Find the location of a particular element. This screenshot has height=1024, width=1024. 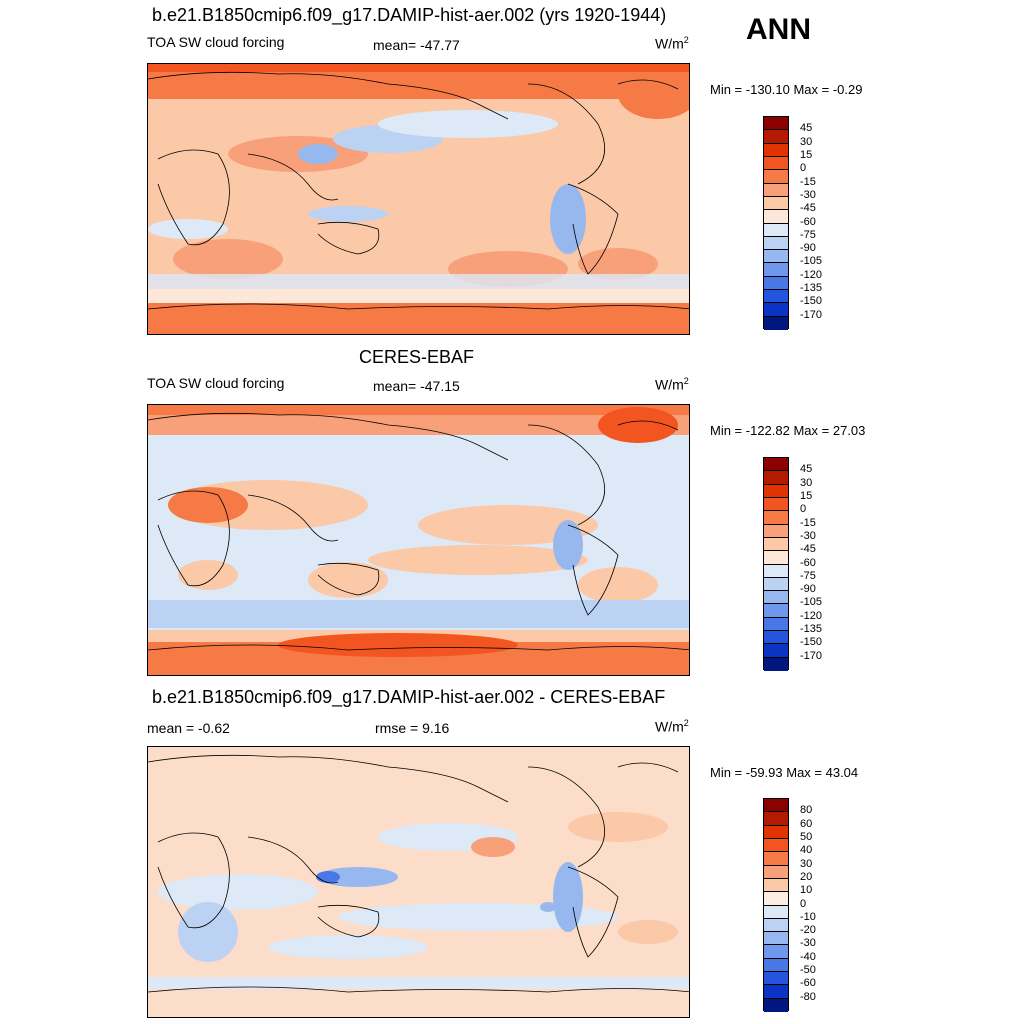

colorbar-tick-label: -170 is located at coordinates (811, 314).